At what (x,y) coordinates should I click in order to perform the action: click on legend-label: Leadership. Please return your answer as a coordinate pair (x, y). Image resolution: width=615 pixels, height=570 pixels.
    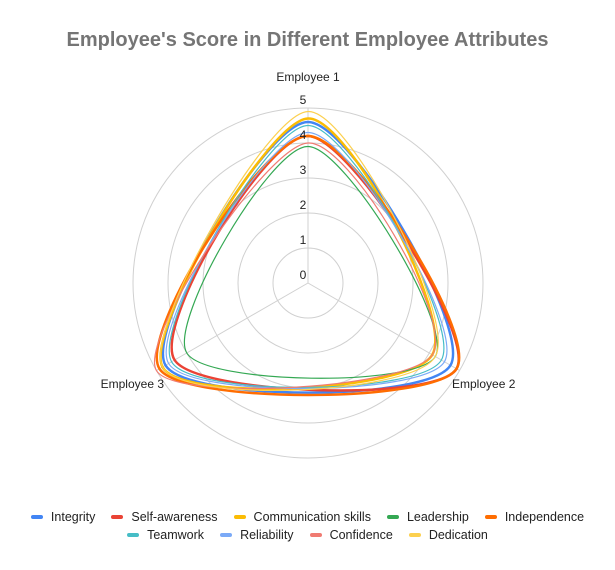
    Looking at the image, I should click on (437, 517).